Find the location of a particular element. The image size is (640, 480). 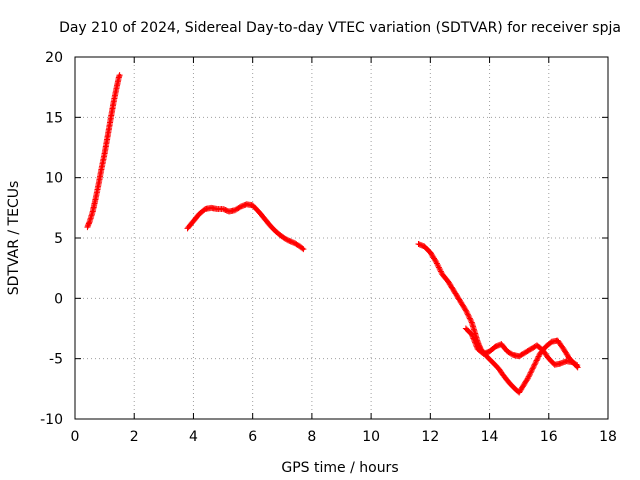

y-tick-label: -10 is located at coordinates (51, 420).